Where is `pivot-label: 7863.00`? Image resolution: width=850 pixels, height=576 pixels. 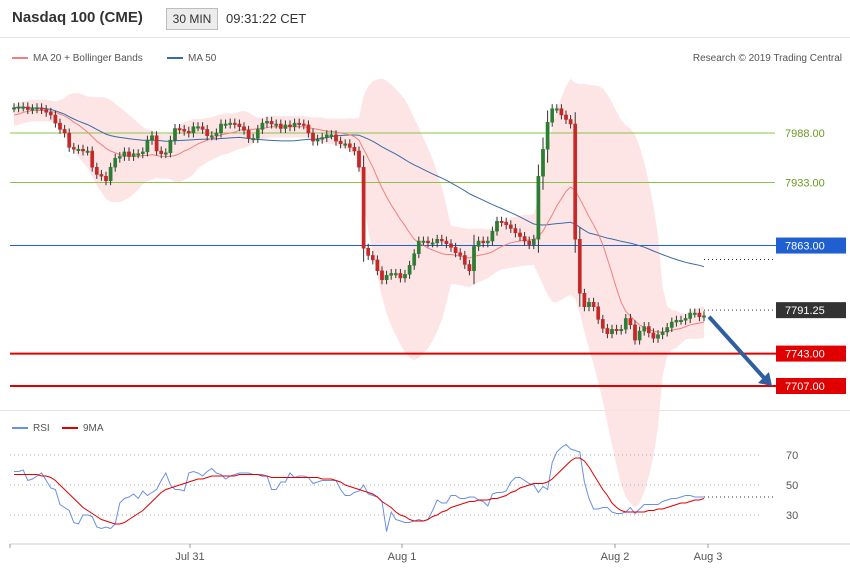
pivot-label: 7863.00 is located at coordinates (805, 247).